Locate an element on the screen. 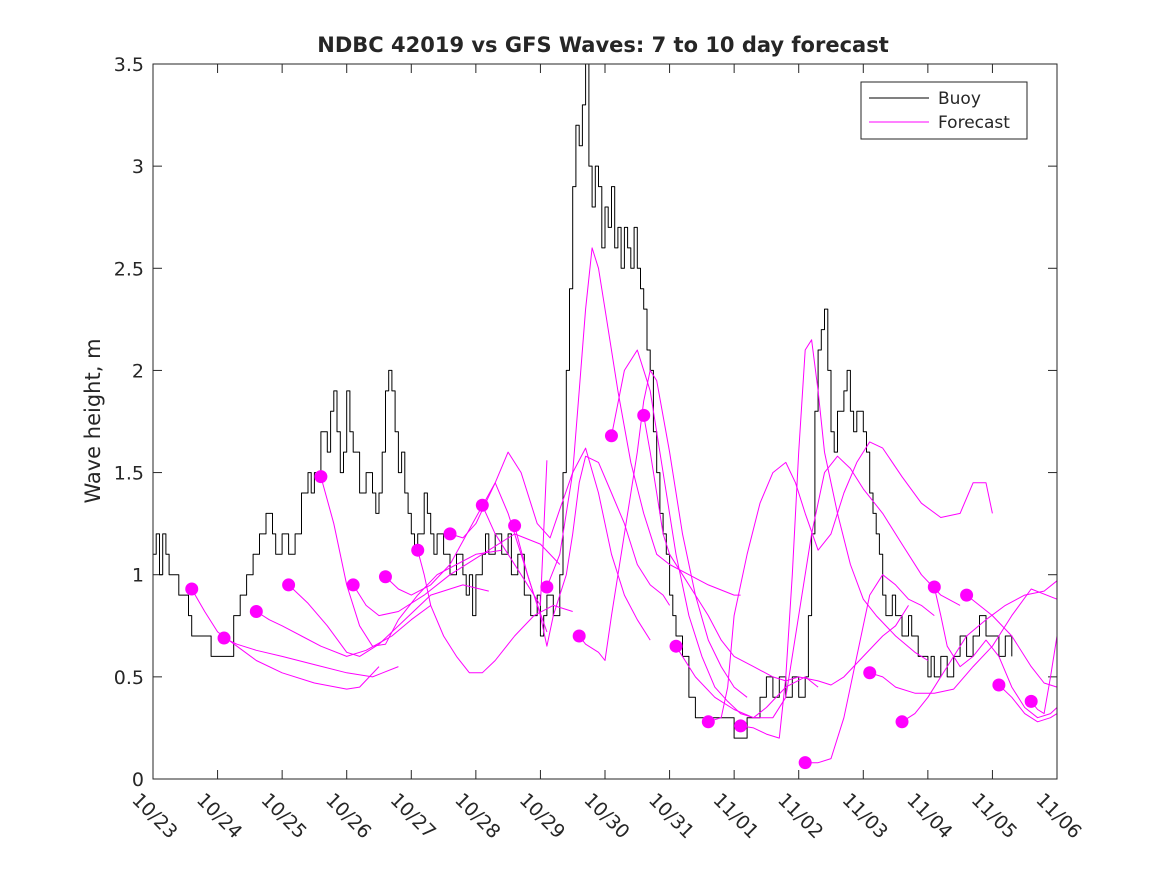 This screenshot has width=1167, height=875. legend-label-forecast: Forecast is located at coordinates (974, 123).